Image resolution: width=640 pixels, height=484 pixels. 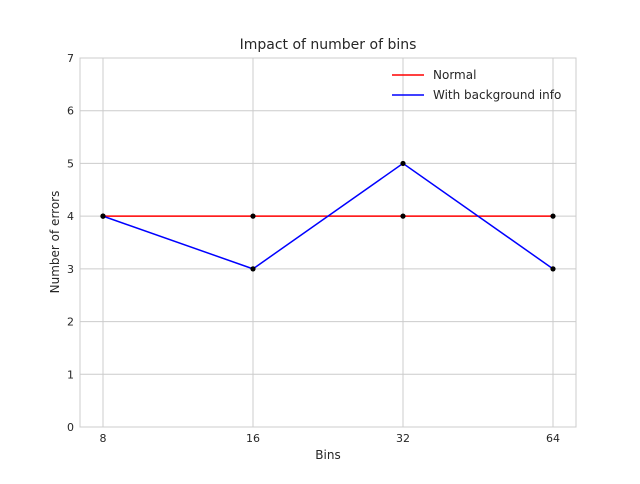 I want to click on y-tick-label: 5, so click(x=70, y=163).